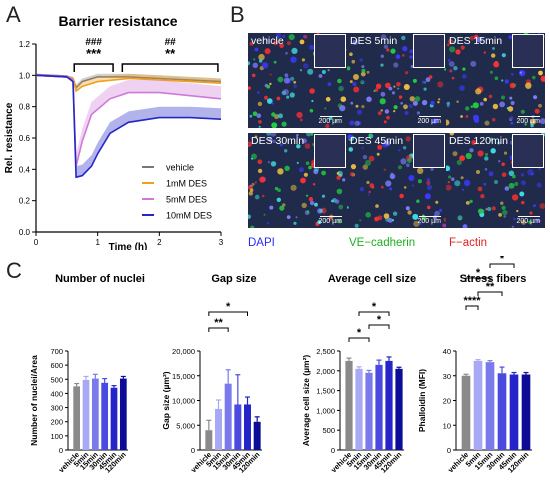 This screenshot has width=550, height=496. Describe the element at coordinates (170, 67) in the screenshot. I see `sig-bracket-right` at that location.